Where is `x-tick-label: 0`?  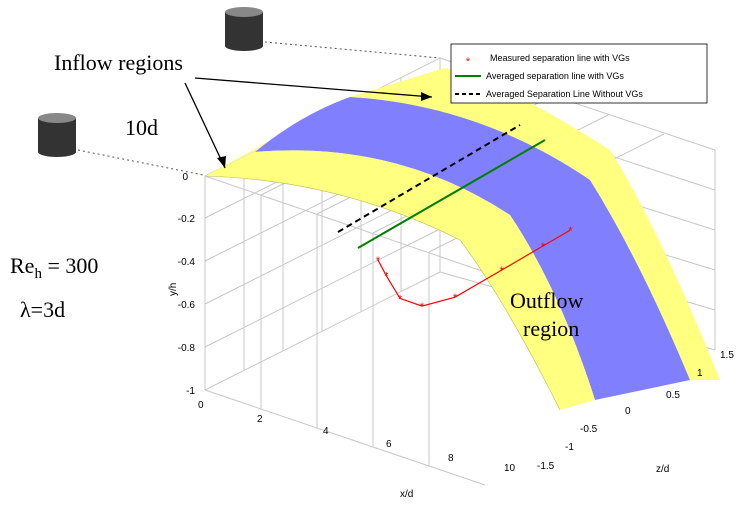 x-tick-label: 0 is located at coordinates (201, 405).